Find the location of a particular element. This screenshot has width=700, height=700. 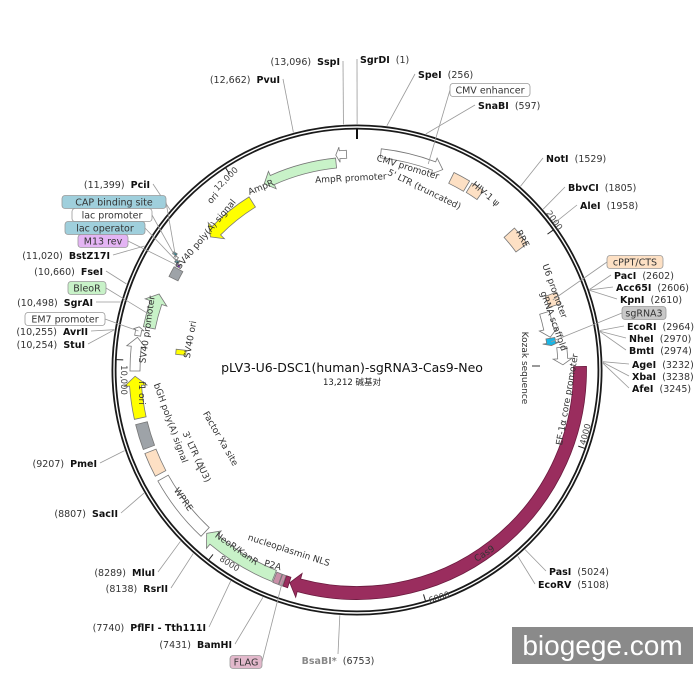

enzyme-name: EcoRV is located at coordinates (555, 585).